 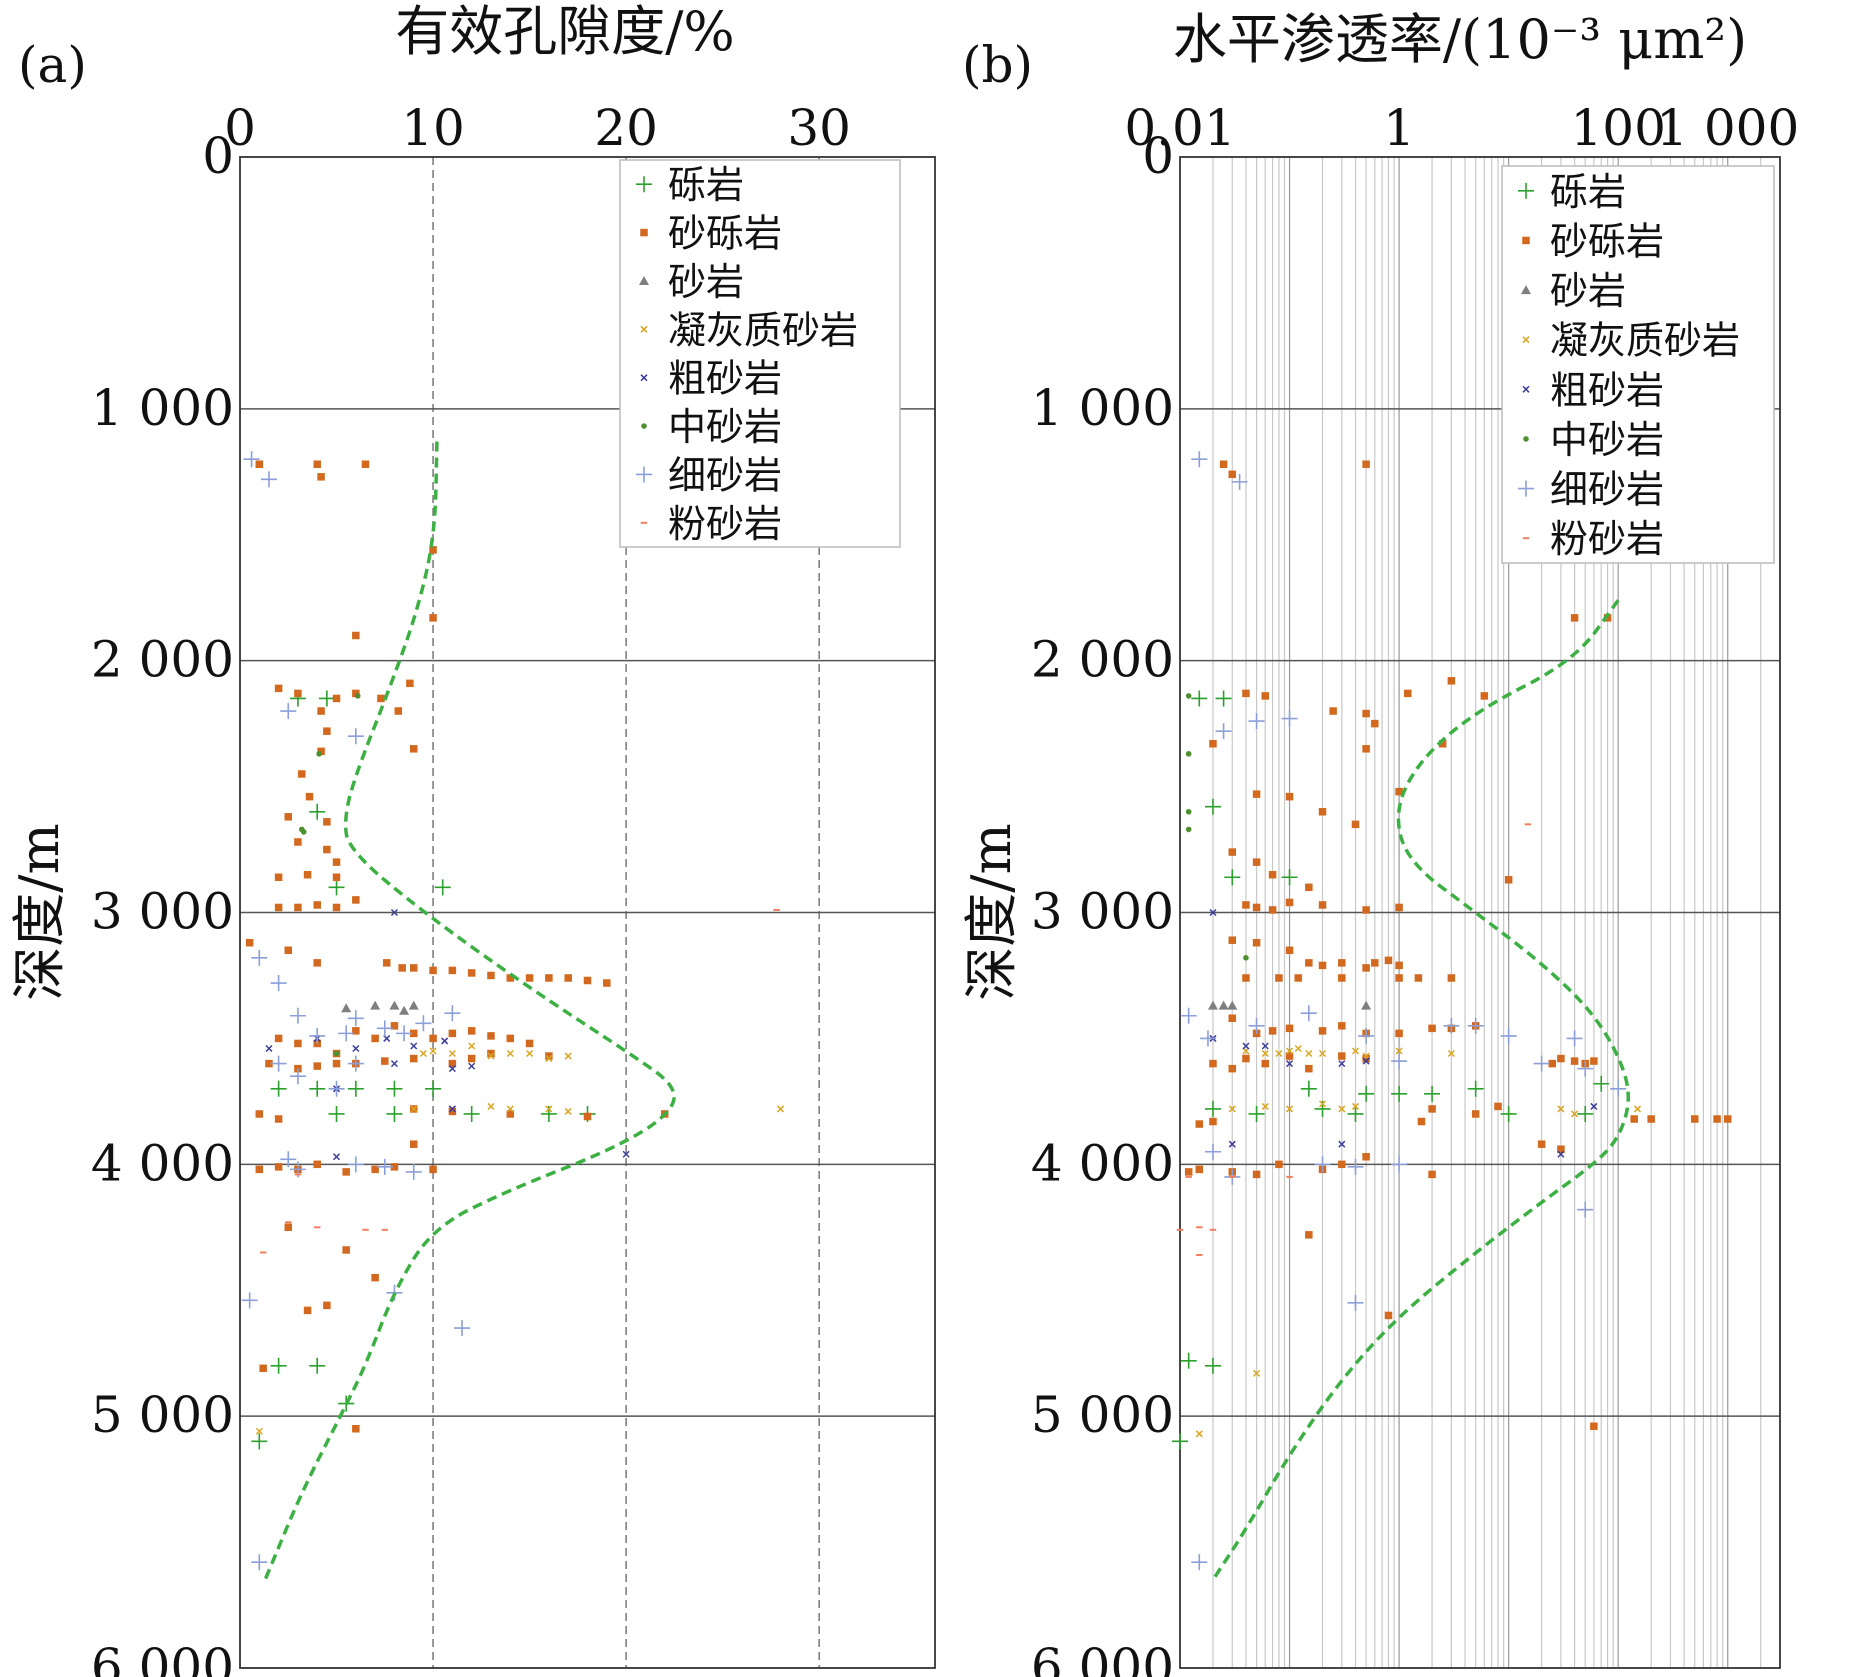 I want to click on panel-label: (b), so click(x=997, y=65).